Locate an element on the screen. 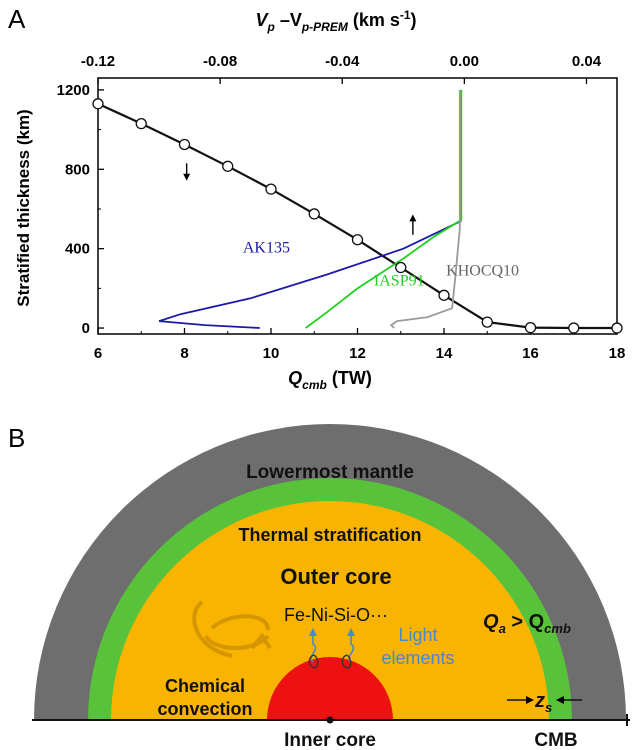  zs-label: zs is located at coordinates (543, 702).